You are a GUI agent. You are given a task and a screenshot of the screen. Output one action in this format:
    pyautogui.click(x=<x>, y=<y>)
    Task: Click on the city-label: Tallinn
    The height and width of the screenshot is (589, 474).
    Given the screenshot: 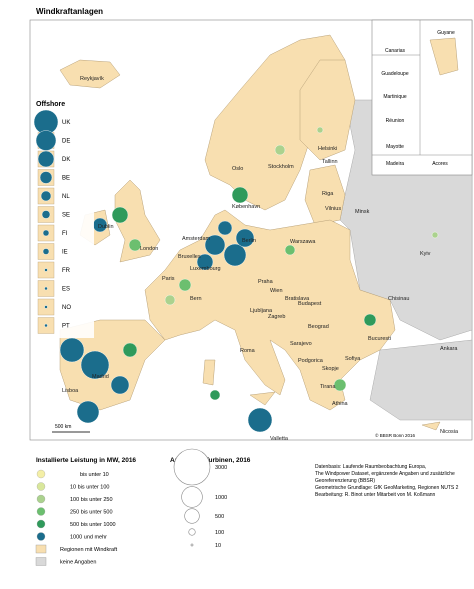 What is the action you would take?
    pyautogui.click(x=330, y=162)
    